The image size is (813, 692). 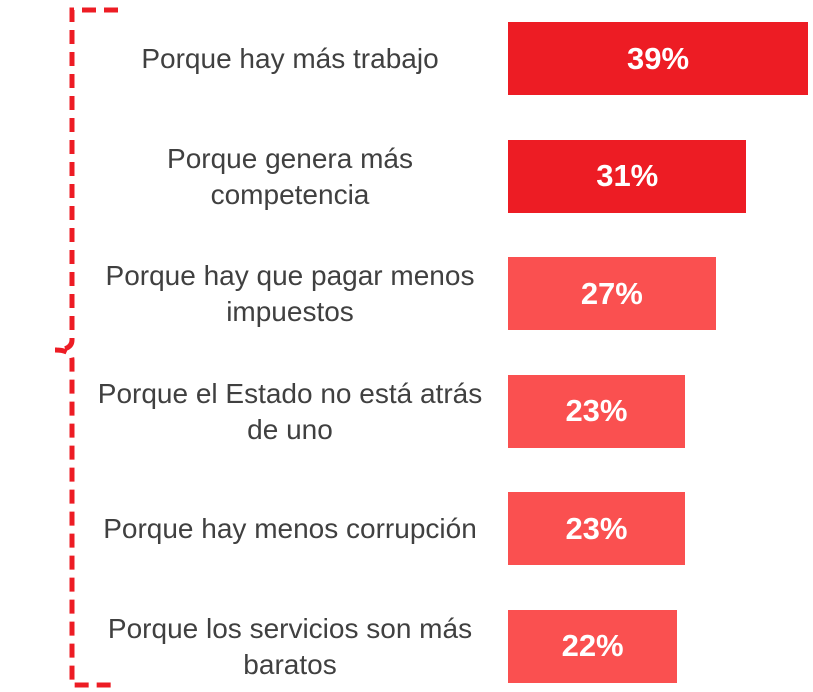 I want to click on bar: 27%, so click(x=612, y=293).